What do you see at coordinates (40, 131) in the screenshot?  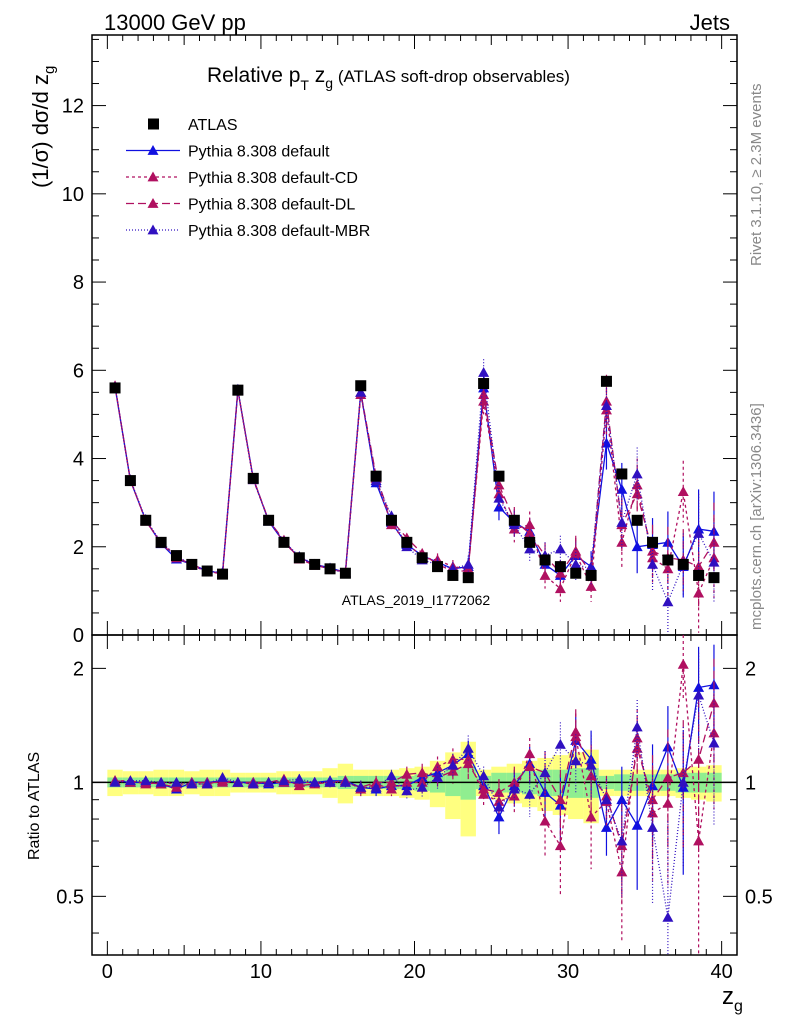 I see `main-y-axis-label-main: (1/σ) dσ/d z` at bounding box center [40, 131].